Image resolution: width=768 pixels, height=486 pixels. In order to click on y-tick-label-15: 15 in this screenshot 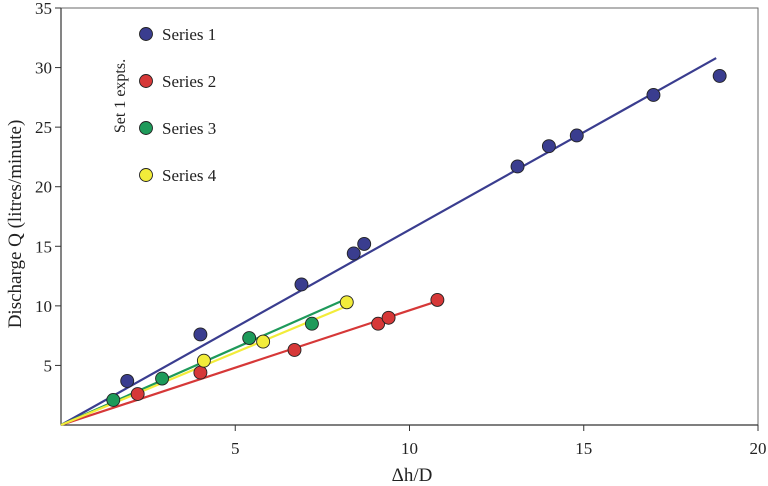, I will do `click(43, 246)`.